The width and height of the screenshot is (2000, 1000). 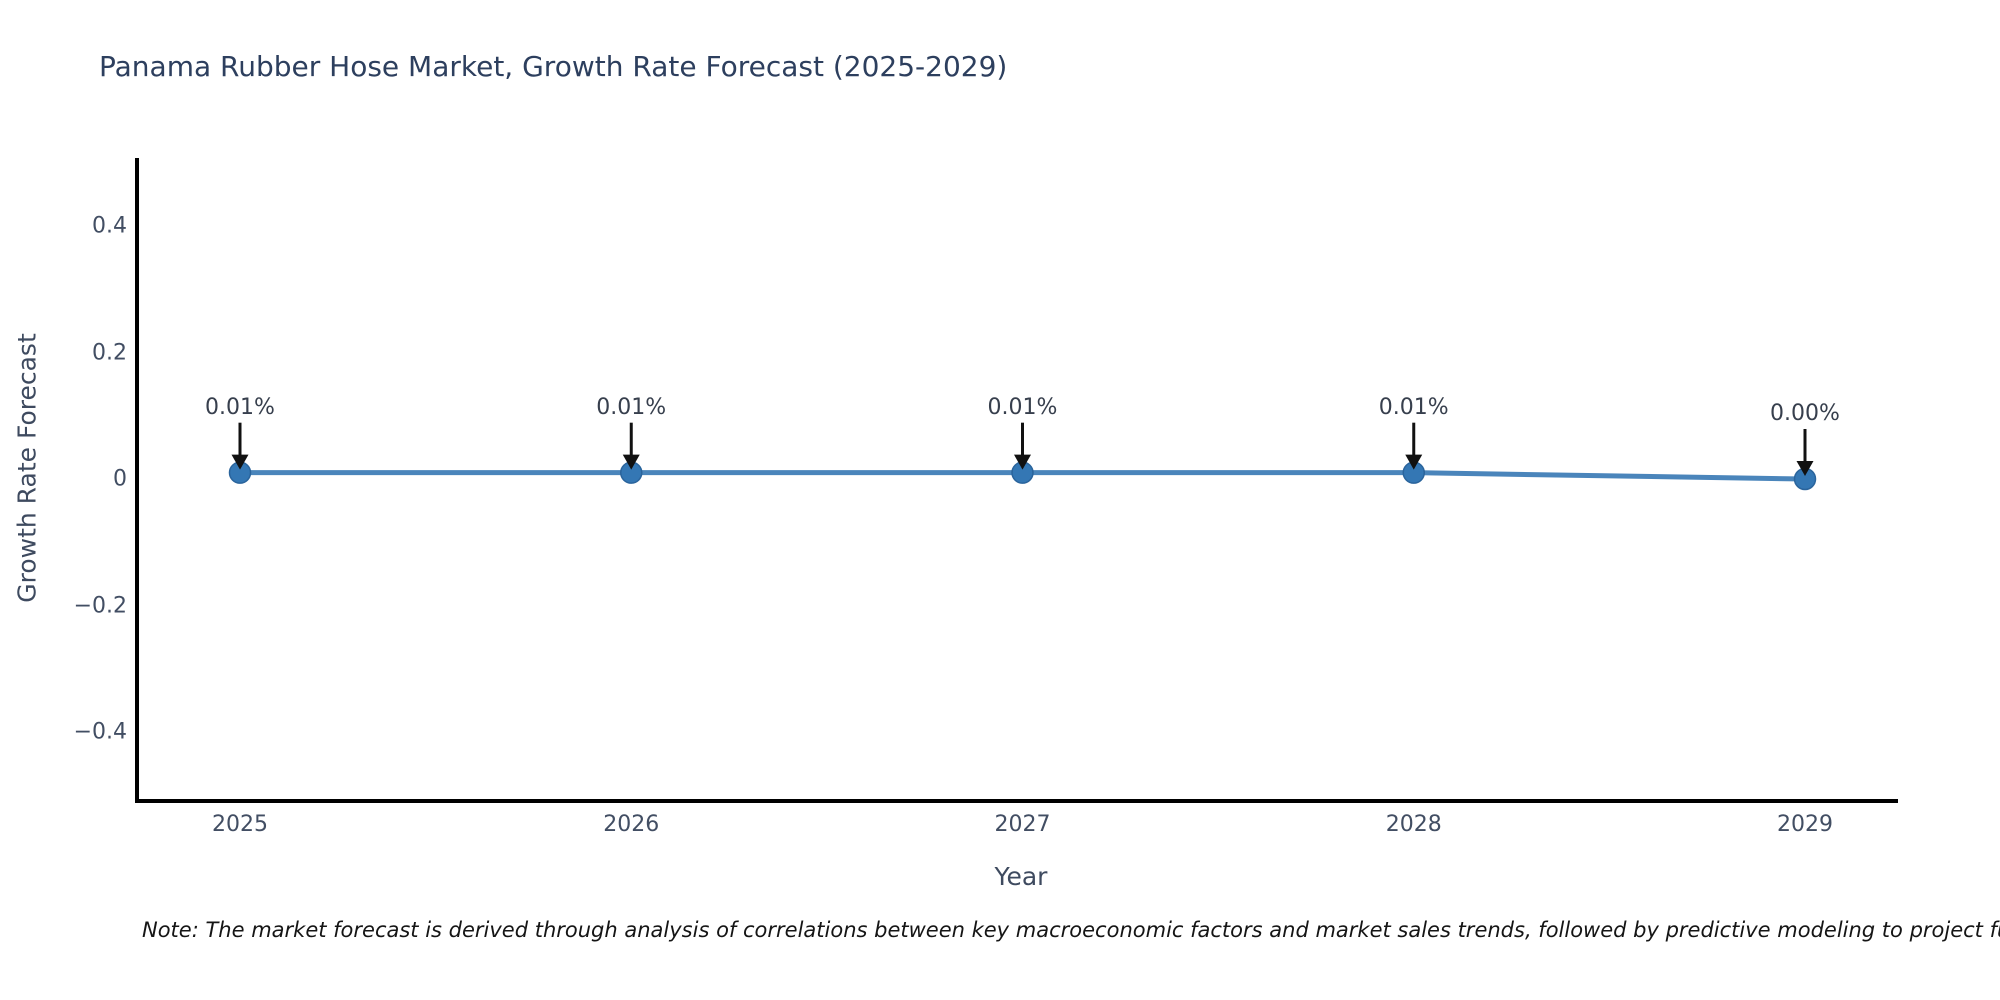 What do you see at coordinates (240, 824) in the screenshot?
I see `x-tick-label: 2025` at bounding box center [240, 824].